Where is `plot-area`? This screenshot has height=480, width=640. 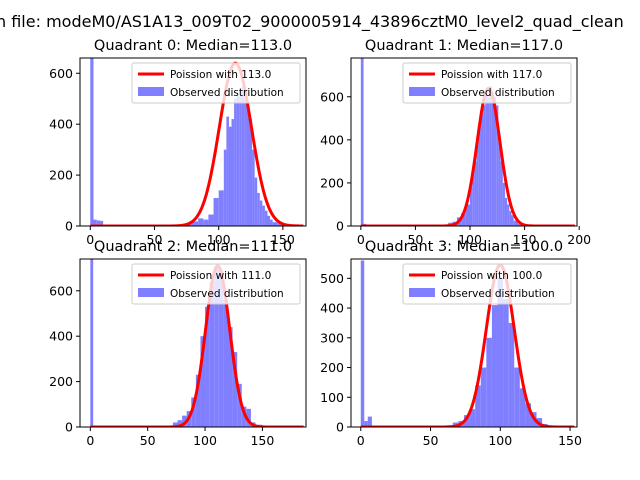
plot-area is located at coordinates (467, 343).